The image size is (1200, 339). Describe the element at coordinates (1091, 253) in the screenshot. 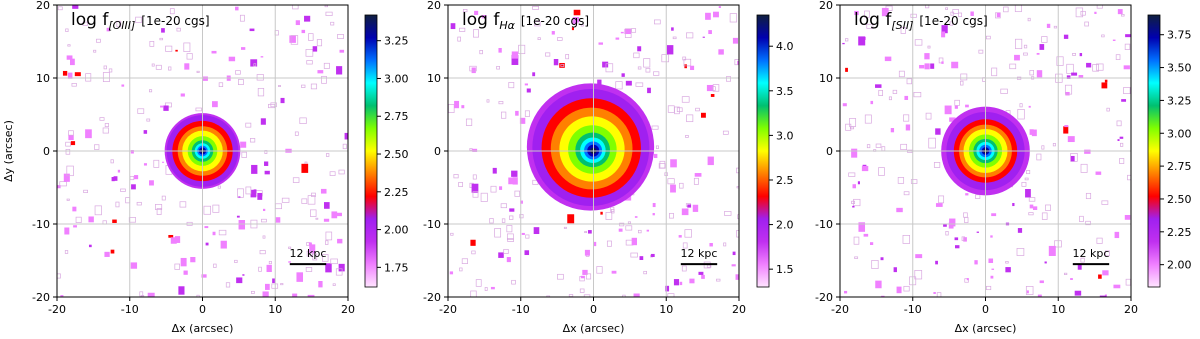

I see `scale-bar-label: 12 kpc` at that location.